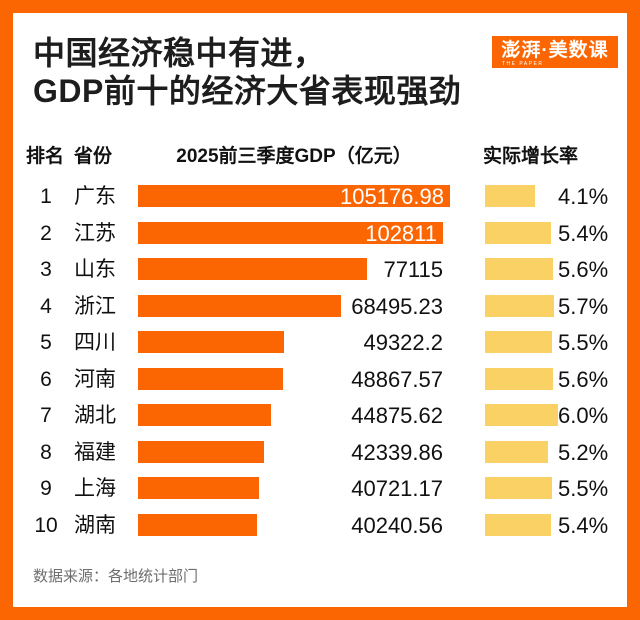 This screenshot has width=640, height=620. Describe the element at coordinates (397, 452) in the screenshot. I see `gdp-value: 42339.86` at that location.